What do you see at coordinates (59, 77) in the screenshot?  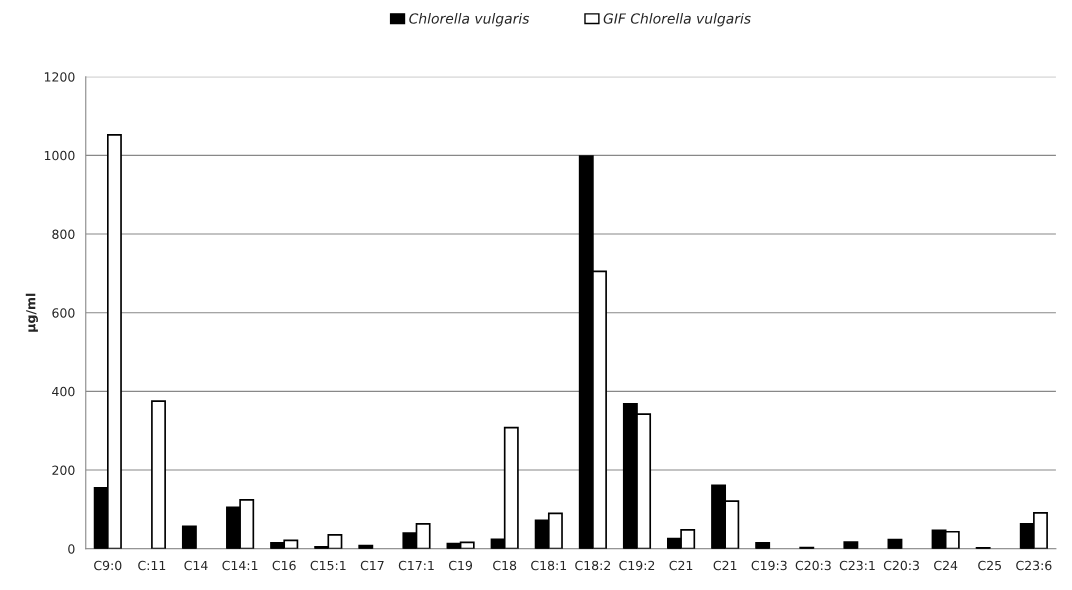 I see `y-tick-label: 1200` at bounding box center [59, 77].